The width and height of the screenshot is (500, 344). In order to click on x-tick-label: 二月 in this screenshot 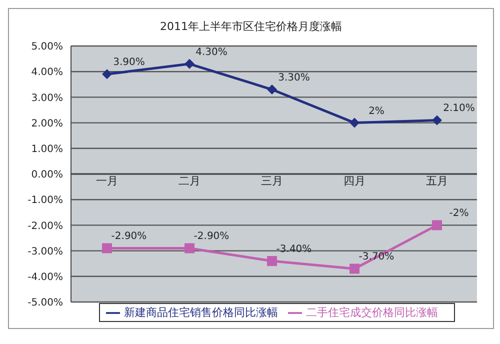, I will do `click(189, 181)`.